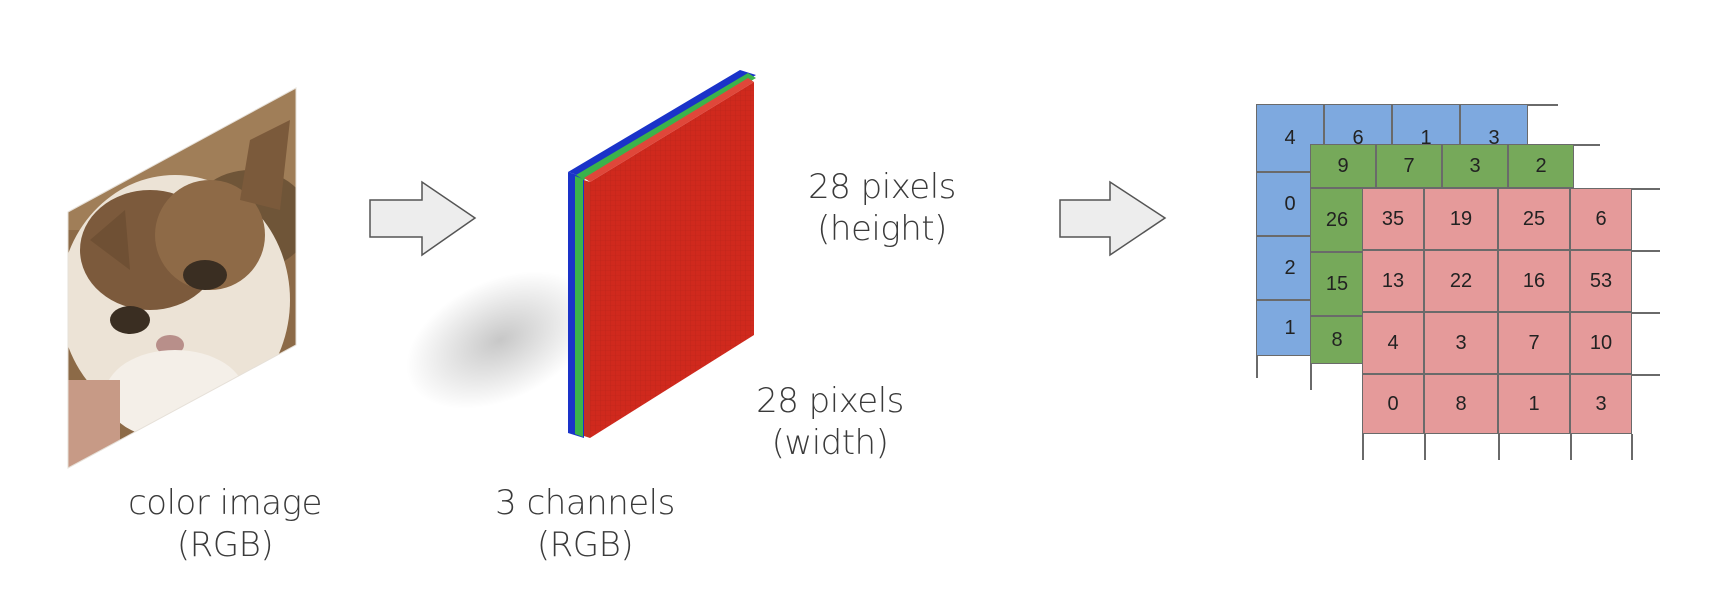 This screenshot has height=608, width=1718. I want to click on channels-label-line2: (RGB), so click(585, 545).